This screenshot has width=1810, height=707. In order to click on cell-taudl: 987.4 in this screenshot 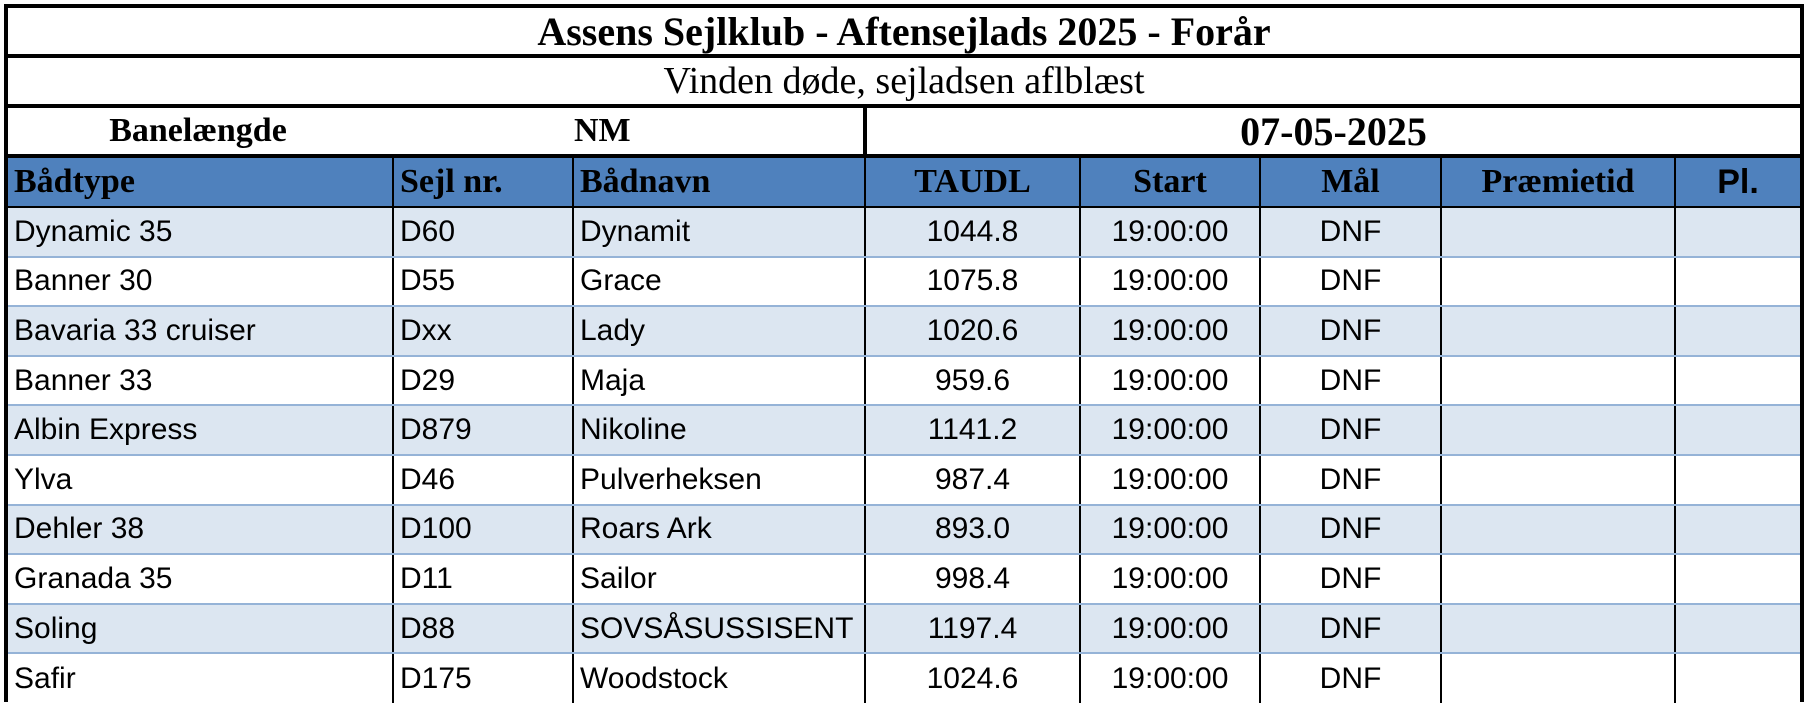, I will do `click(973, 480)`.